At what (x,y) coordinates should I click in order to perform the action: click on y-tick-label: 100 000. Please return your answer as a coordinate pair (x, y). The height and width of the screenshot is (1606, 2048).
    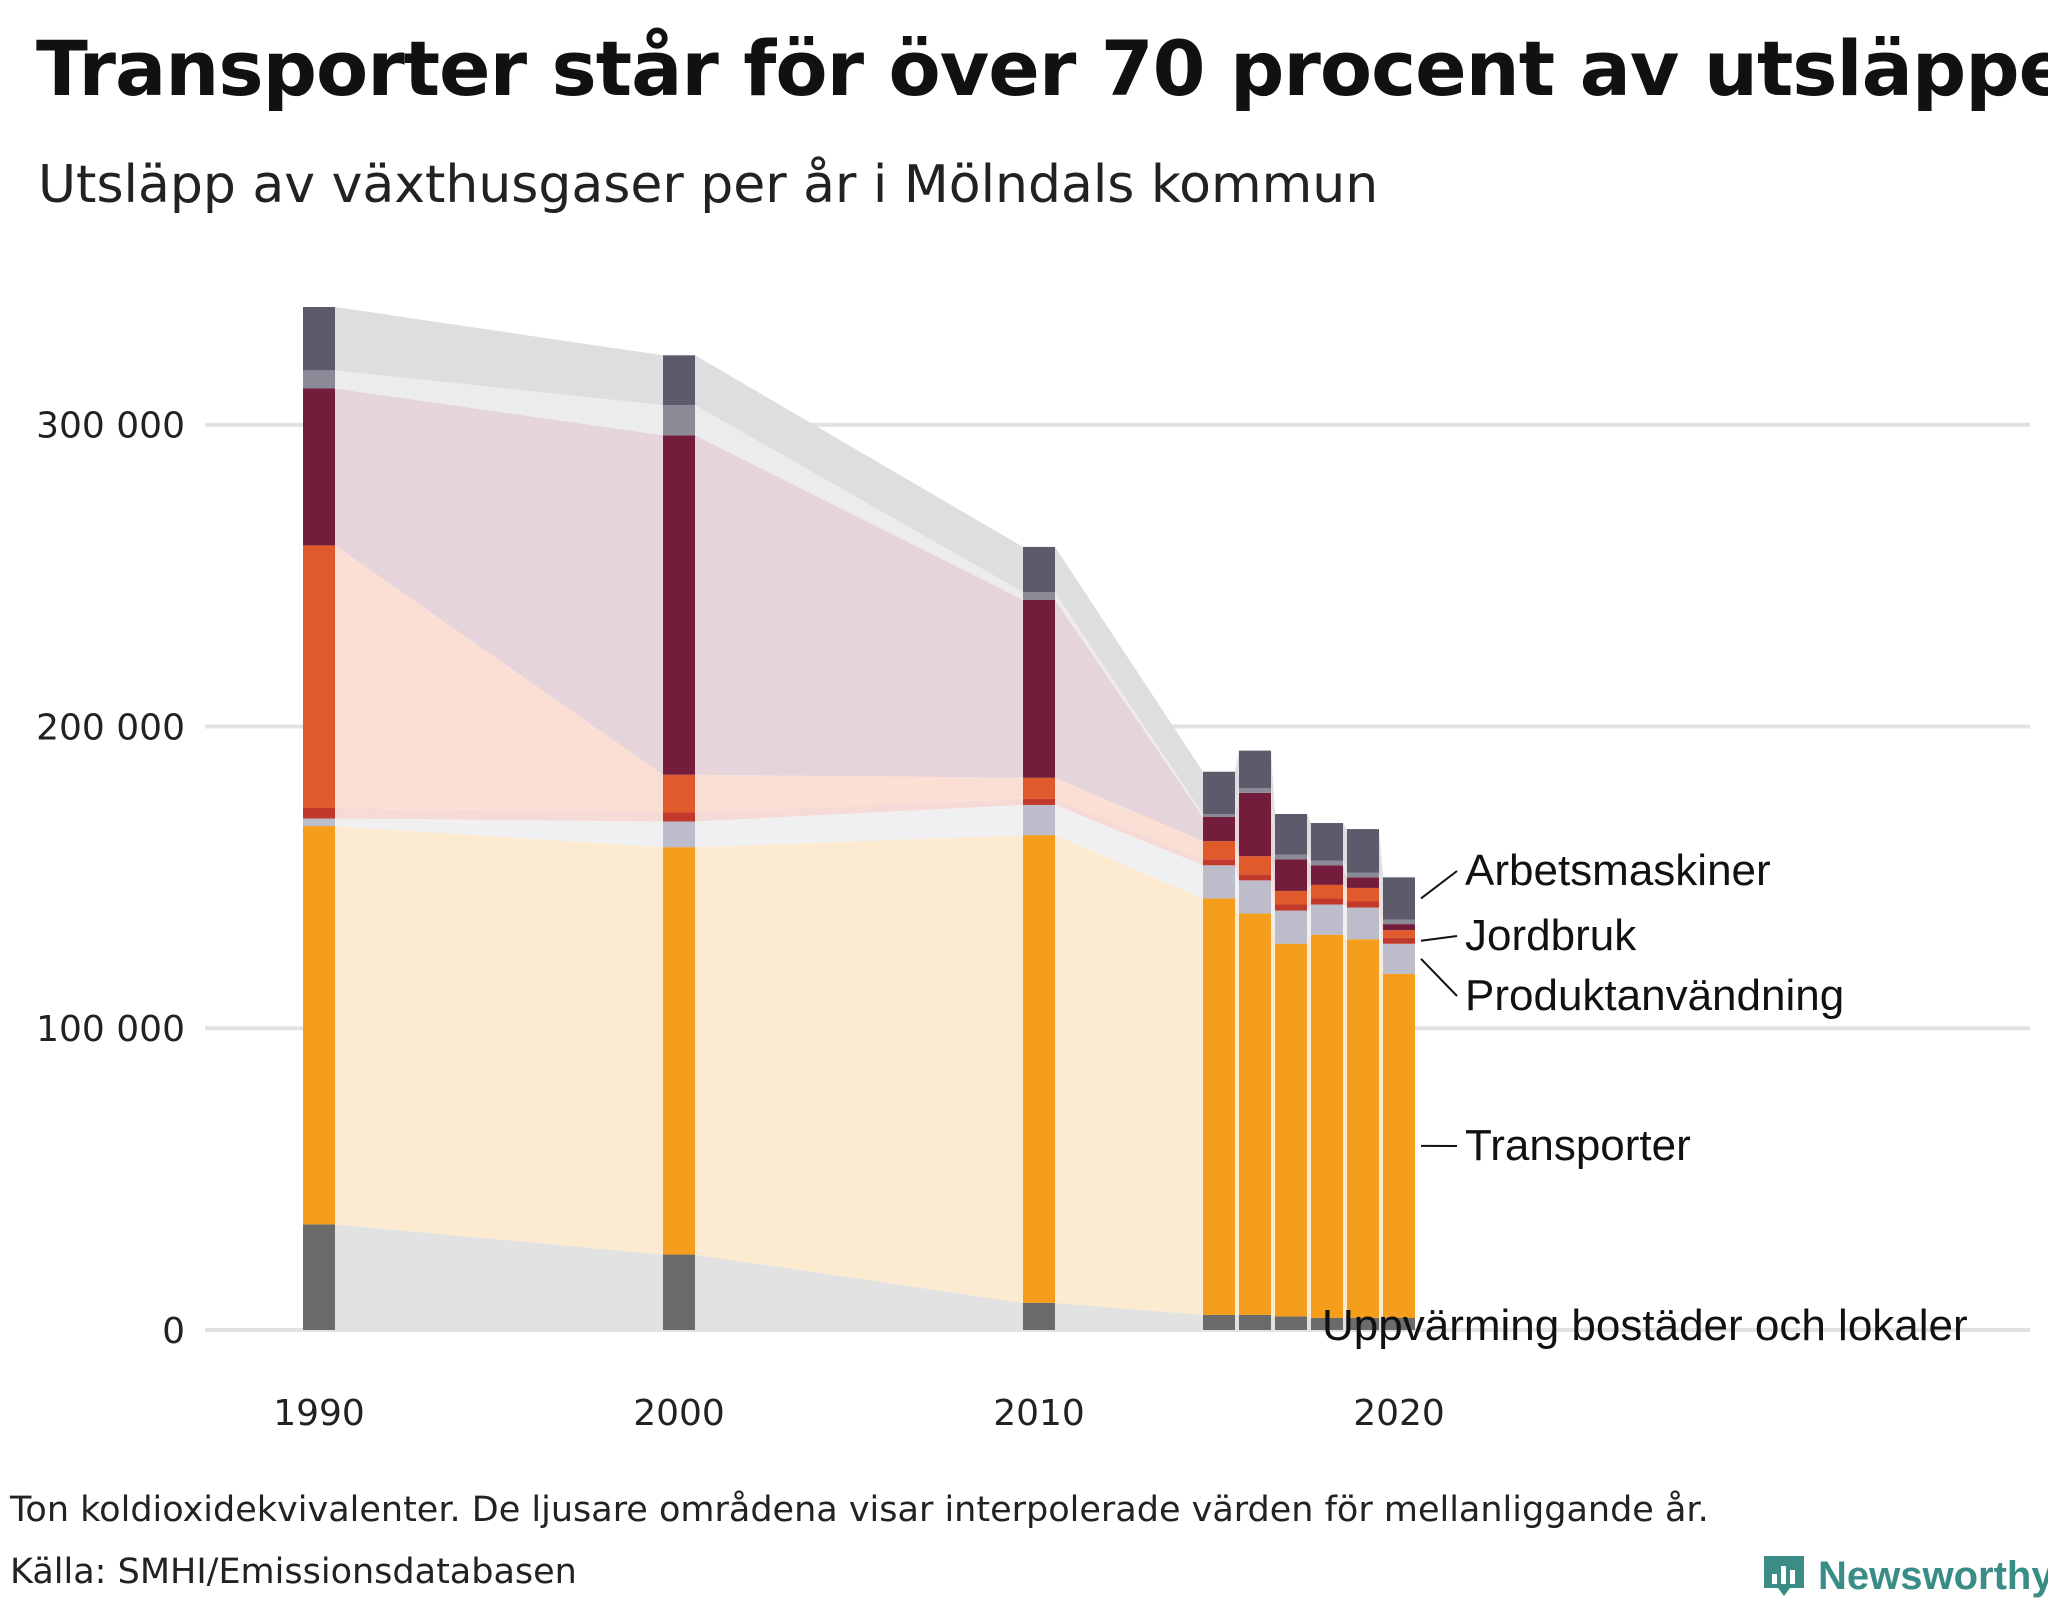
    Looking at the image, I should click on (110, 1029).